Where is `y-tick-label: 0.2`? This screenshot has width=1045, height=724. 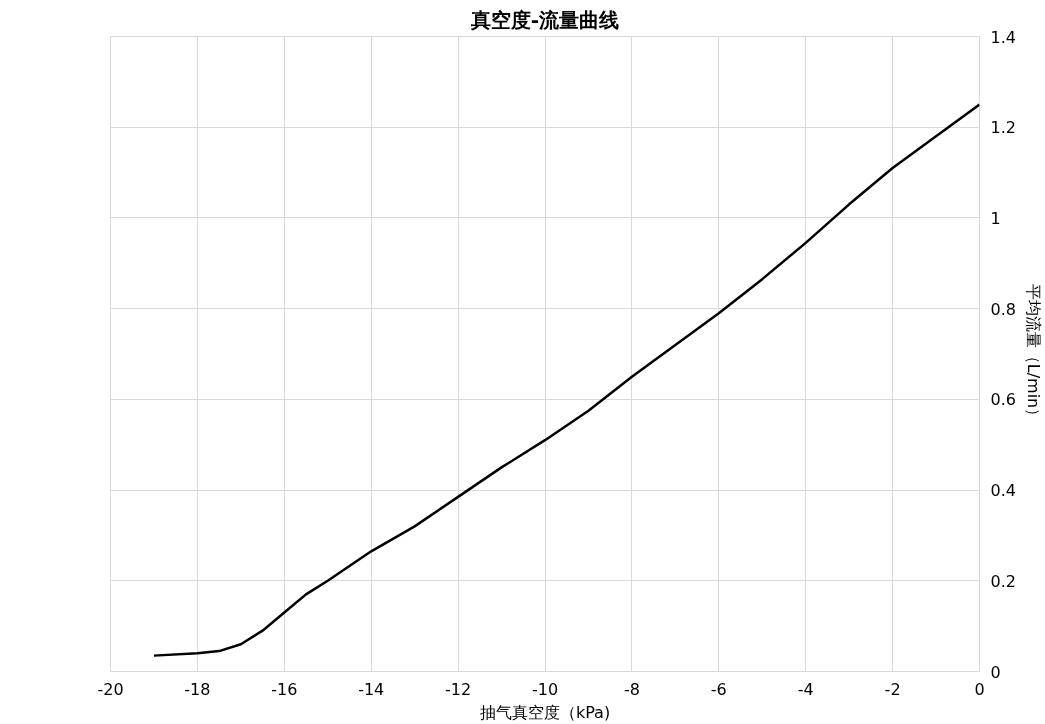
y-tick-label: 0.2 is located at coordinates (1003, 581).